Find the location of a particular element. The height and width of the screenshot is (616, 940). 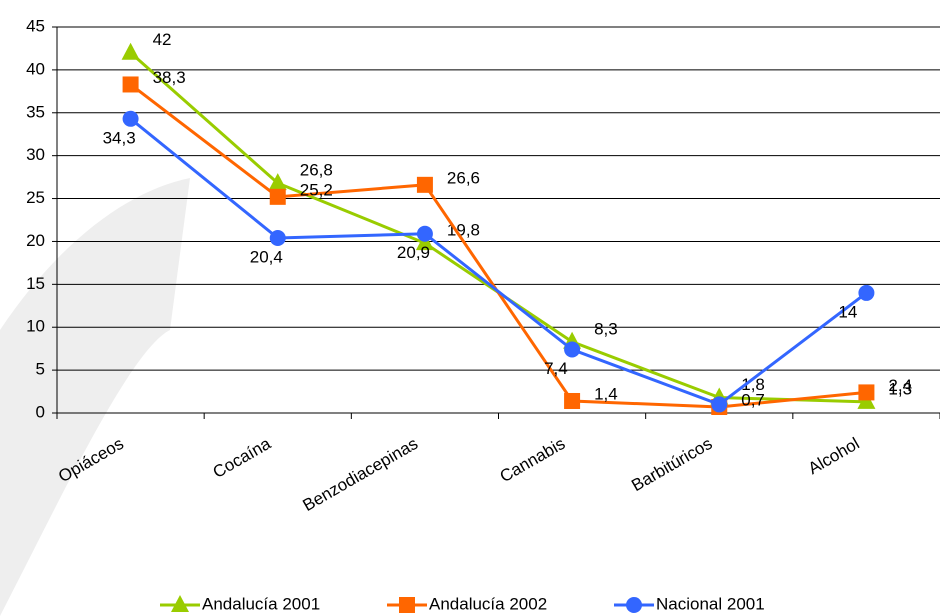

x-tick-label: Barbitúricos is located at coordinates (671, 464).